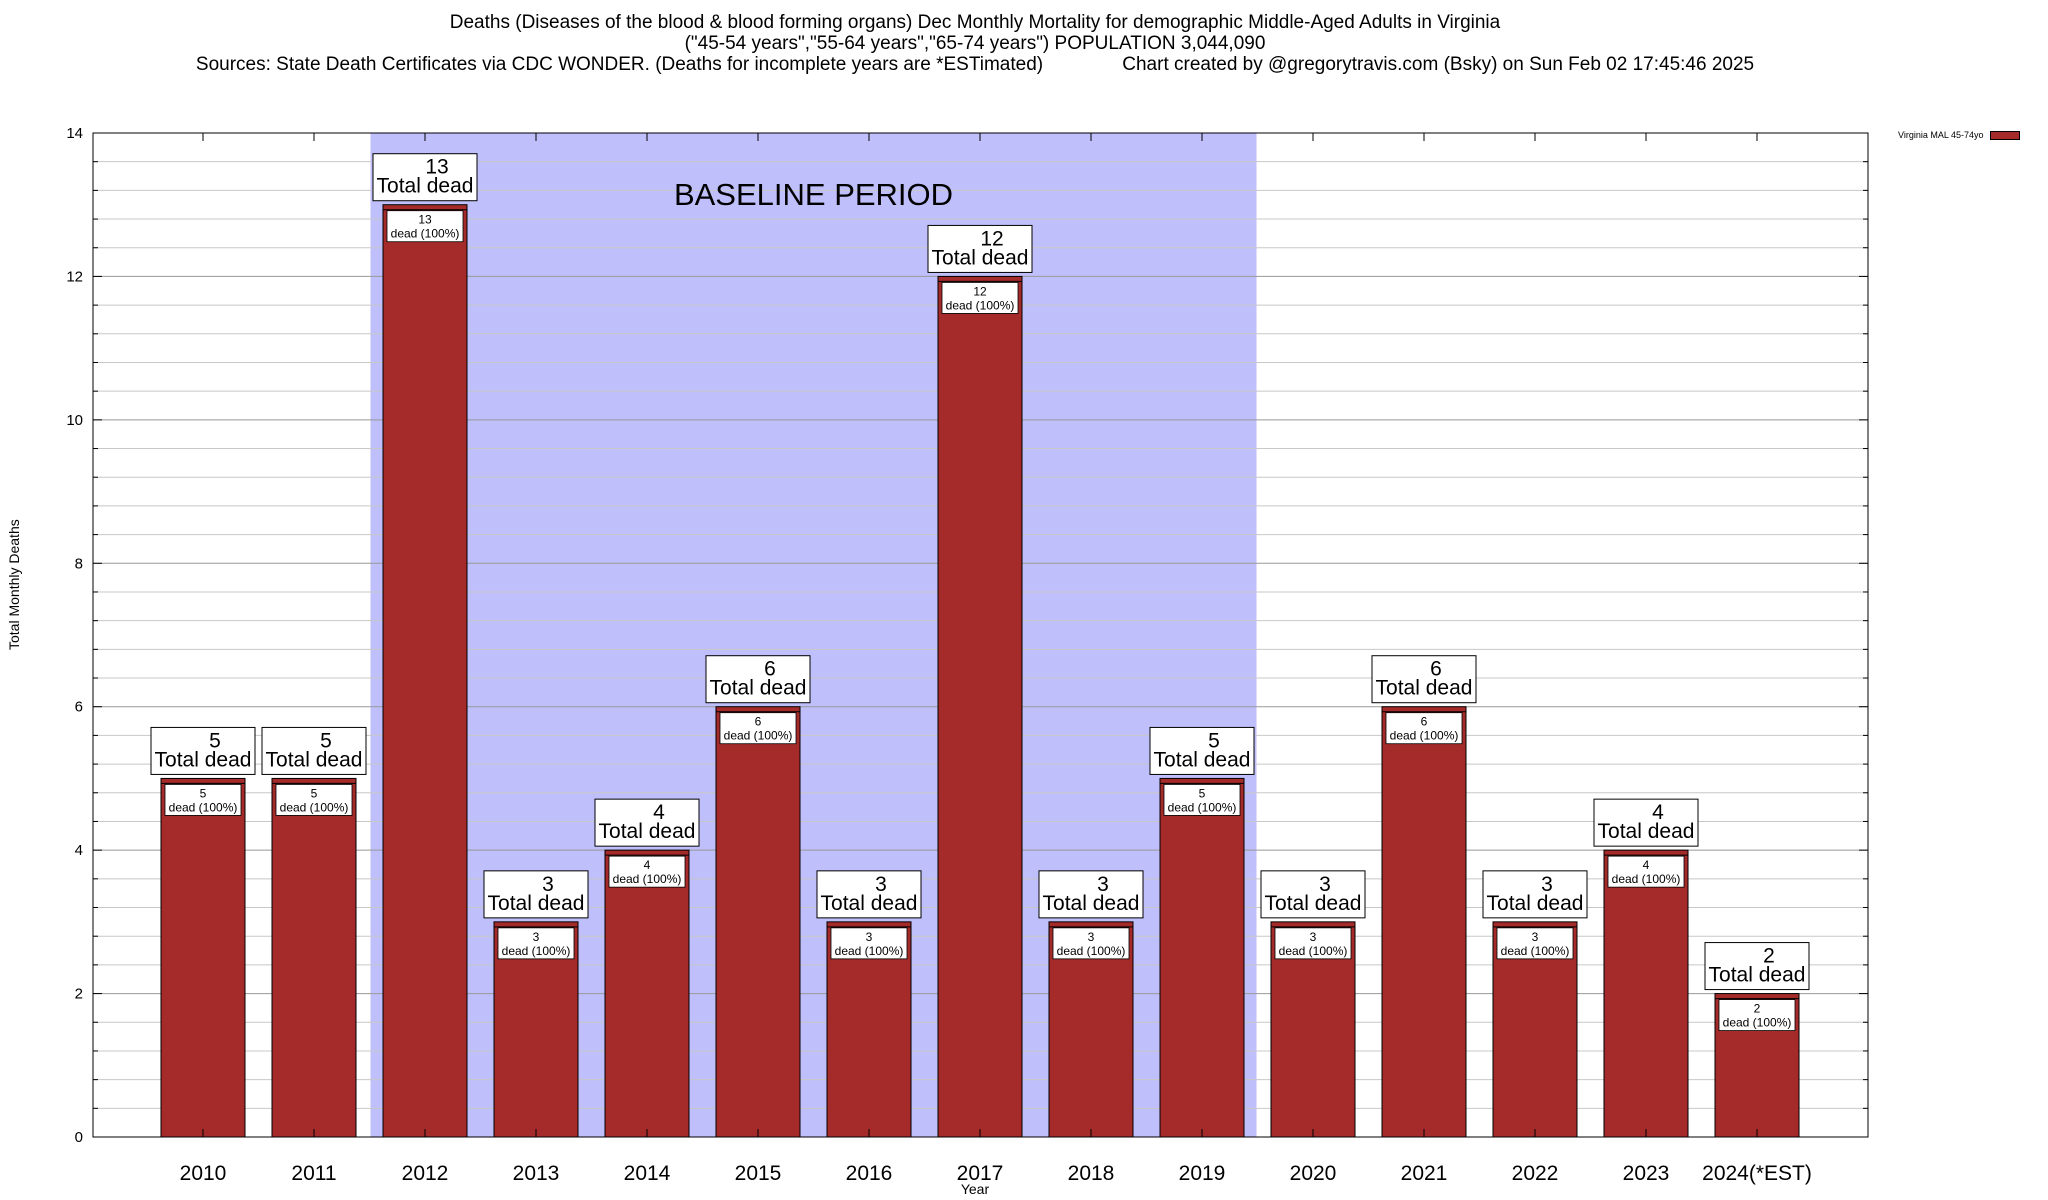  Describe the element at coordinates (436, 167) in the screenshot. I see `bar-total-count: 13` at that location.